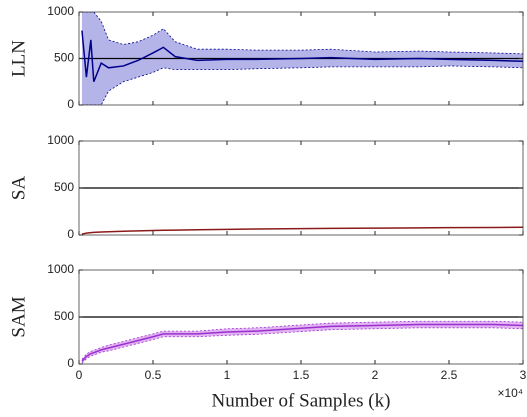  Describe the element at coordinates (301, 400) in the screenshot. I see `x-axis-label: Number of Samples (k)` at that location.